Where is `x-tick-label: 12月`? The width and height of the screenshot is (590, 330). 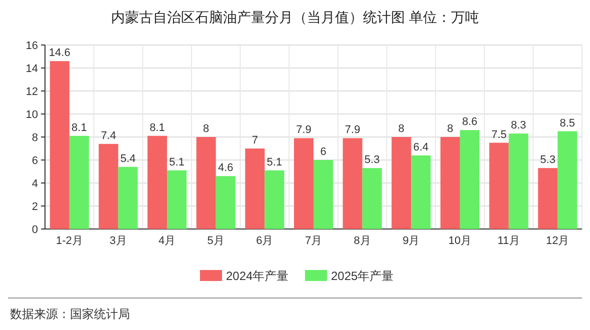 x-tick-label: 12月 is located at coordinates (558, 241).